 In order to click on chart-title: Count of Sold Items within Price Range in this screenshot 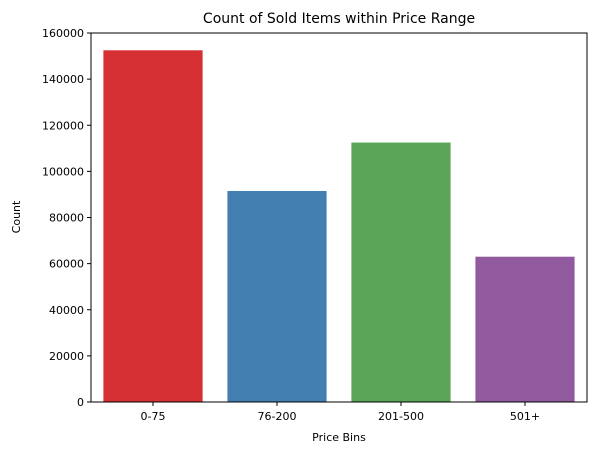, I will do `click(339, 19)`.